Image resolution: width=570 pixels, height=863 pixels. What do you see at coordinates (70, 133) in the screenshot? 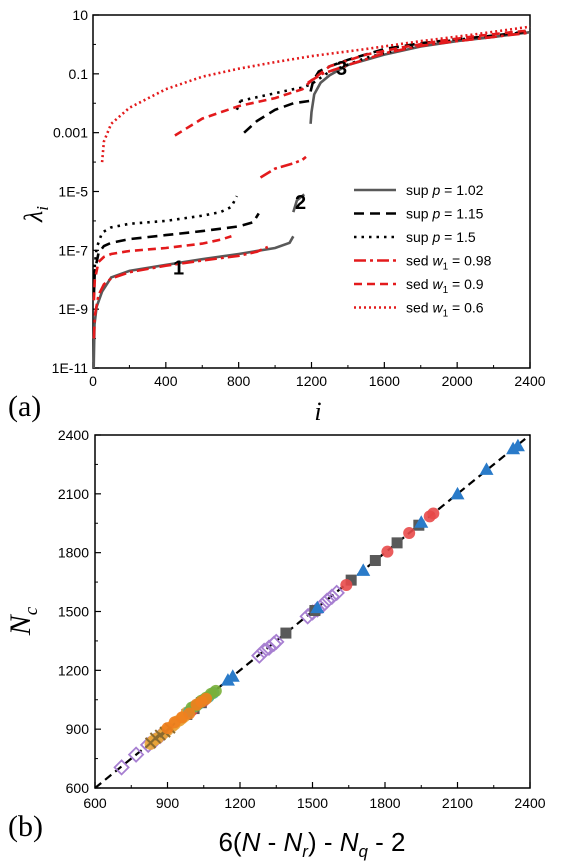
I see `y-tick-label-a: 0.001` at bounding box center [70, 133].